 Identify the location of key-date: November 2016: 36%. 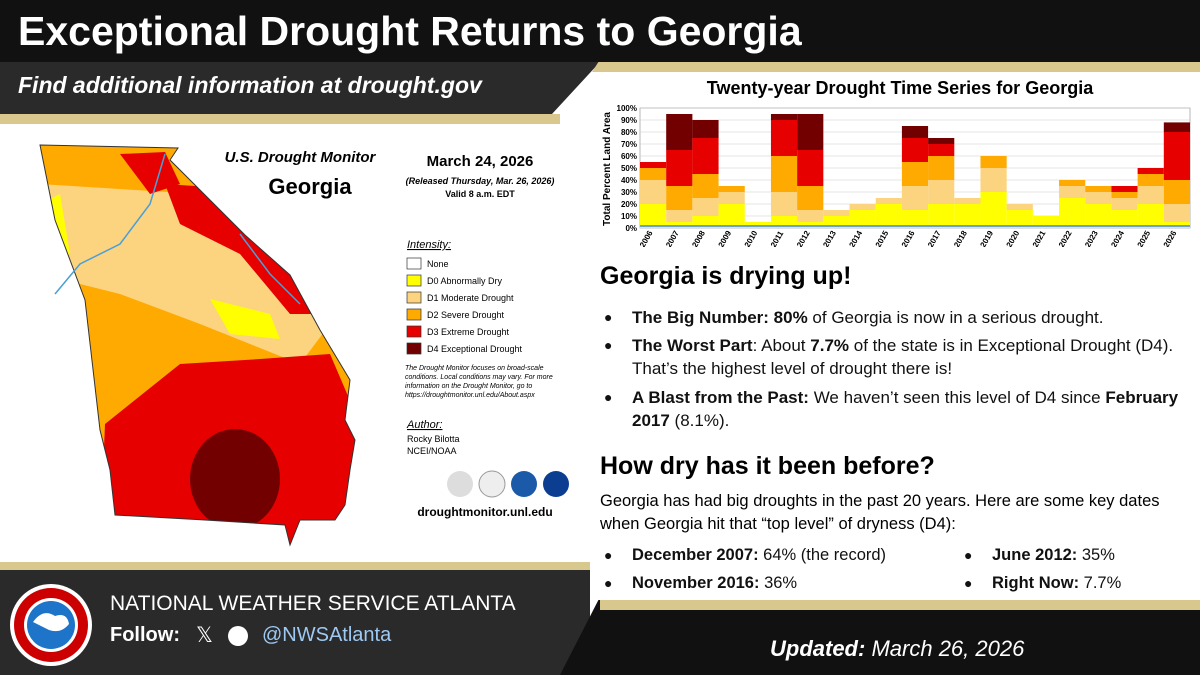
(778, 583).